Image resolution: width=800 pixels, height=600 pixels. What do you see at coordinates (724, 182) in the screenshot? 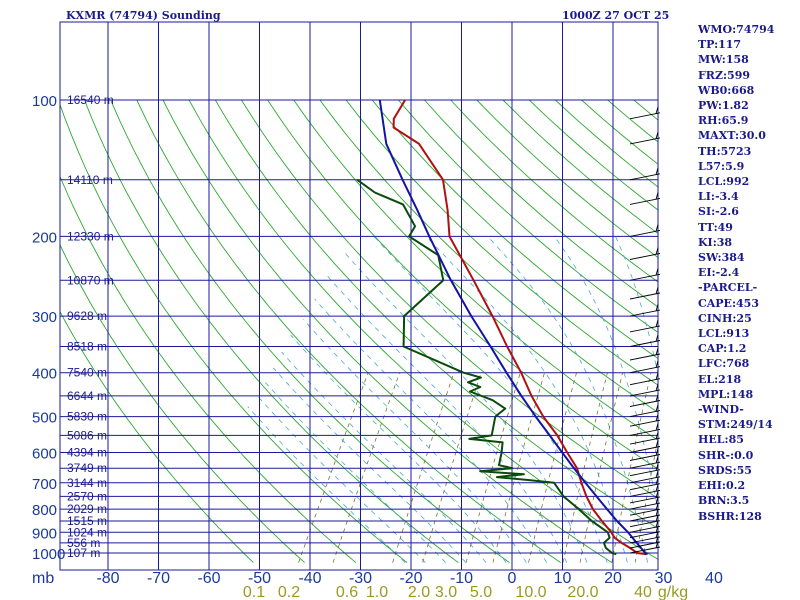
I see `index-item: LCL:992` at bounding box center [724, 182].